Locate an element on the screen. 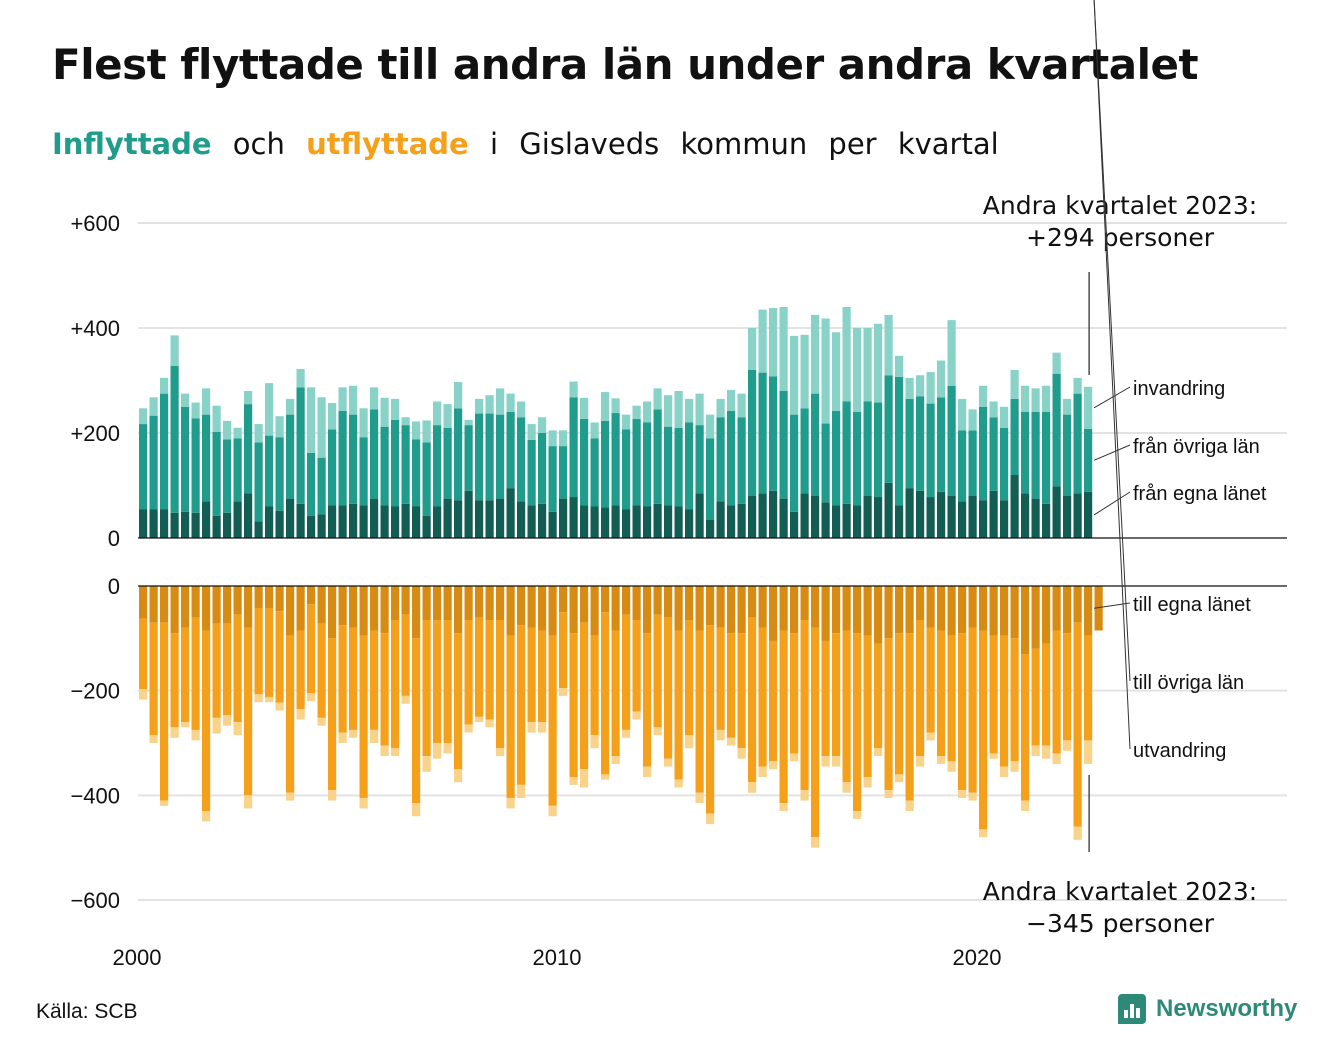 This screenshot has height=1060, width=1340. series-label: utvandring is located at coordinates (1179, 751).